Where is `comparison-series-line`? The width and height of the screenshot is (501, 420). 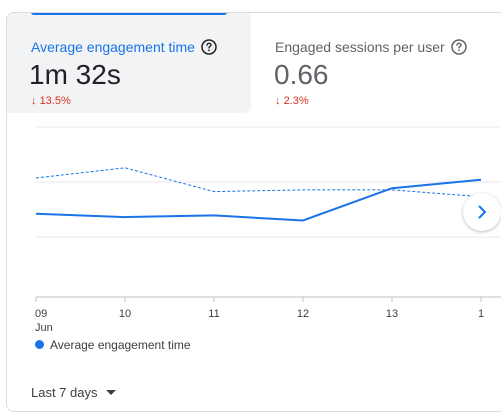 comparison-series-line is located at coordinates (258, 182).